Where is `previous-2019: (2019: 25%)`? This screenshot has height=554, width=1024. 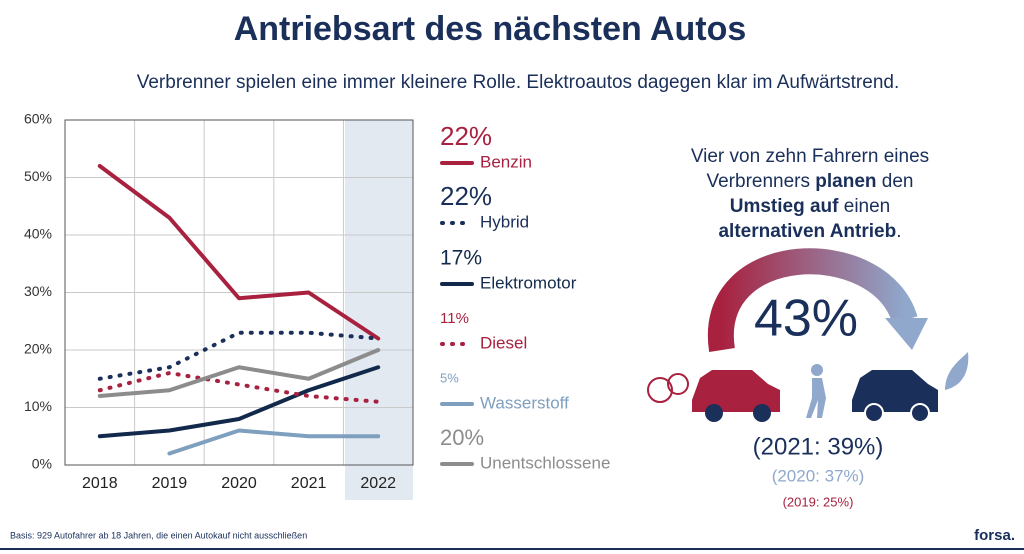 previous-2019: (2019: 25%) is located at coordinates (818, 501).